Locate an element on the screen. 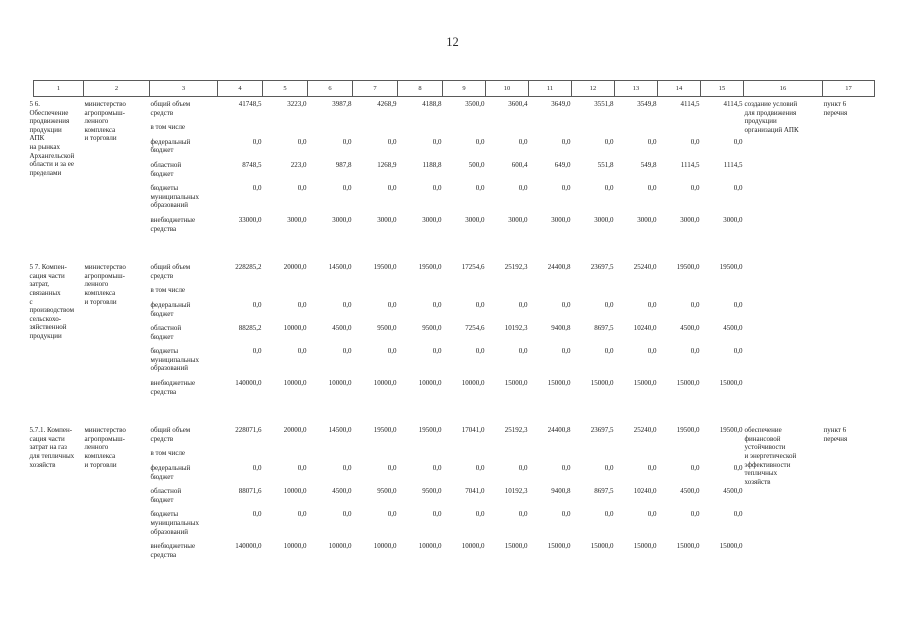 The width and height of the screenshot is (905, 640). value-cell: 3649,0 is located at coordinates (561, 104).